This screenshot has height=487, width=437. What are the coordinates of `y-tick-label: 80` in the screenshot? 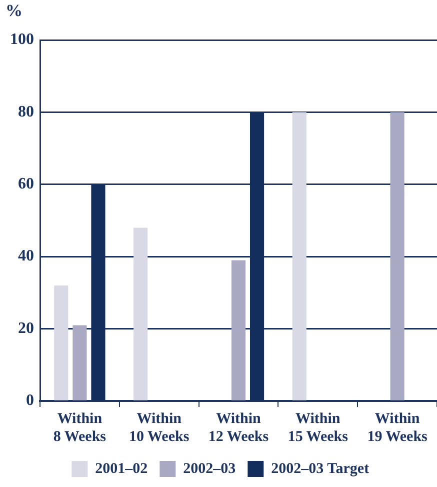 It's located at (26, 111).